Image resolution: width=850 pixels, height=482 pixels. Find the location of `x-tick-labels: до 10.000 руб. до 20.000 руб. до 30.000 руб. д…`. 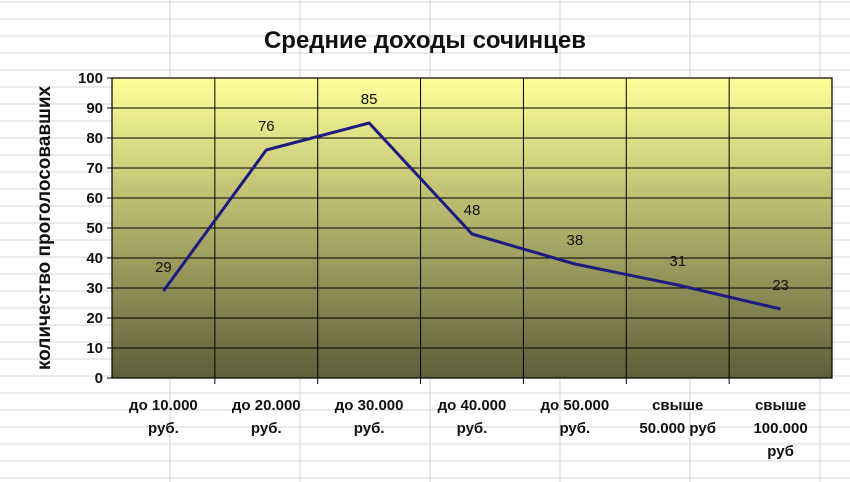

x-tick-labels: до 10.000 руб. до 20.000 руб. до 30.000 руб. д… is located at coordinates (468, 428).